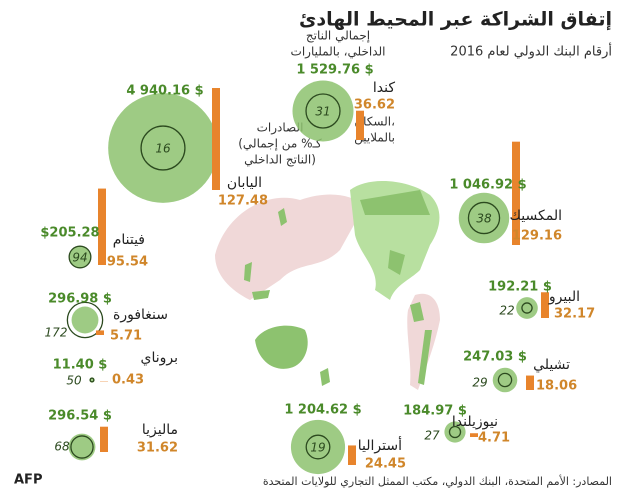 Image resolution: width=620 pixels, height=504 pixels. What do you see at coordinates (157, 448) in the screenshot?
I see `population-label: 31.62` at bounding box center [157, 448].